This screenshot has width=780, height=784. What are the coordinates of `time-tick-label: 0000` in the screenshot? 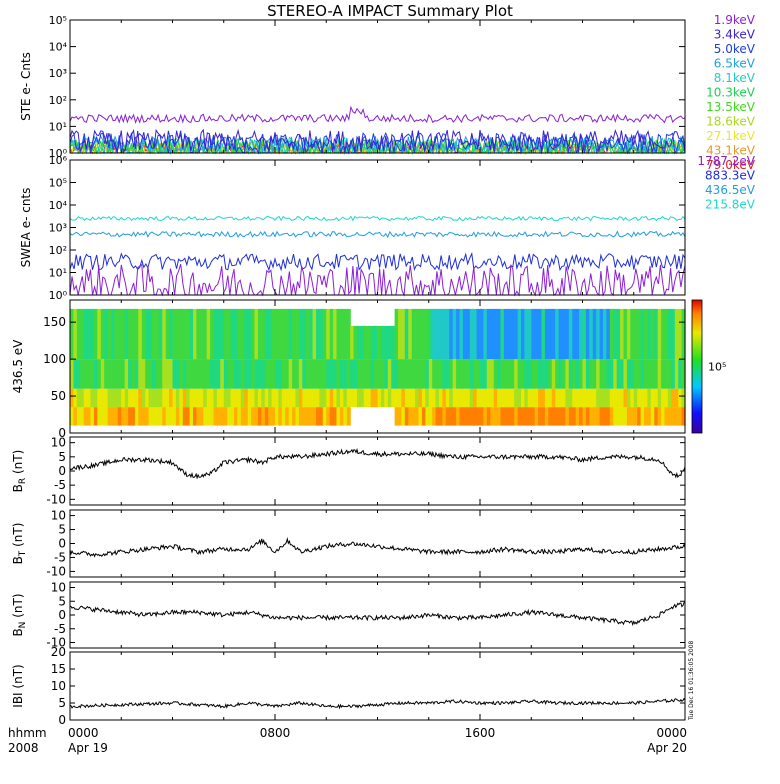 It's located at (83, 733).